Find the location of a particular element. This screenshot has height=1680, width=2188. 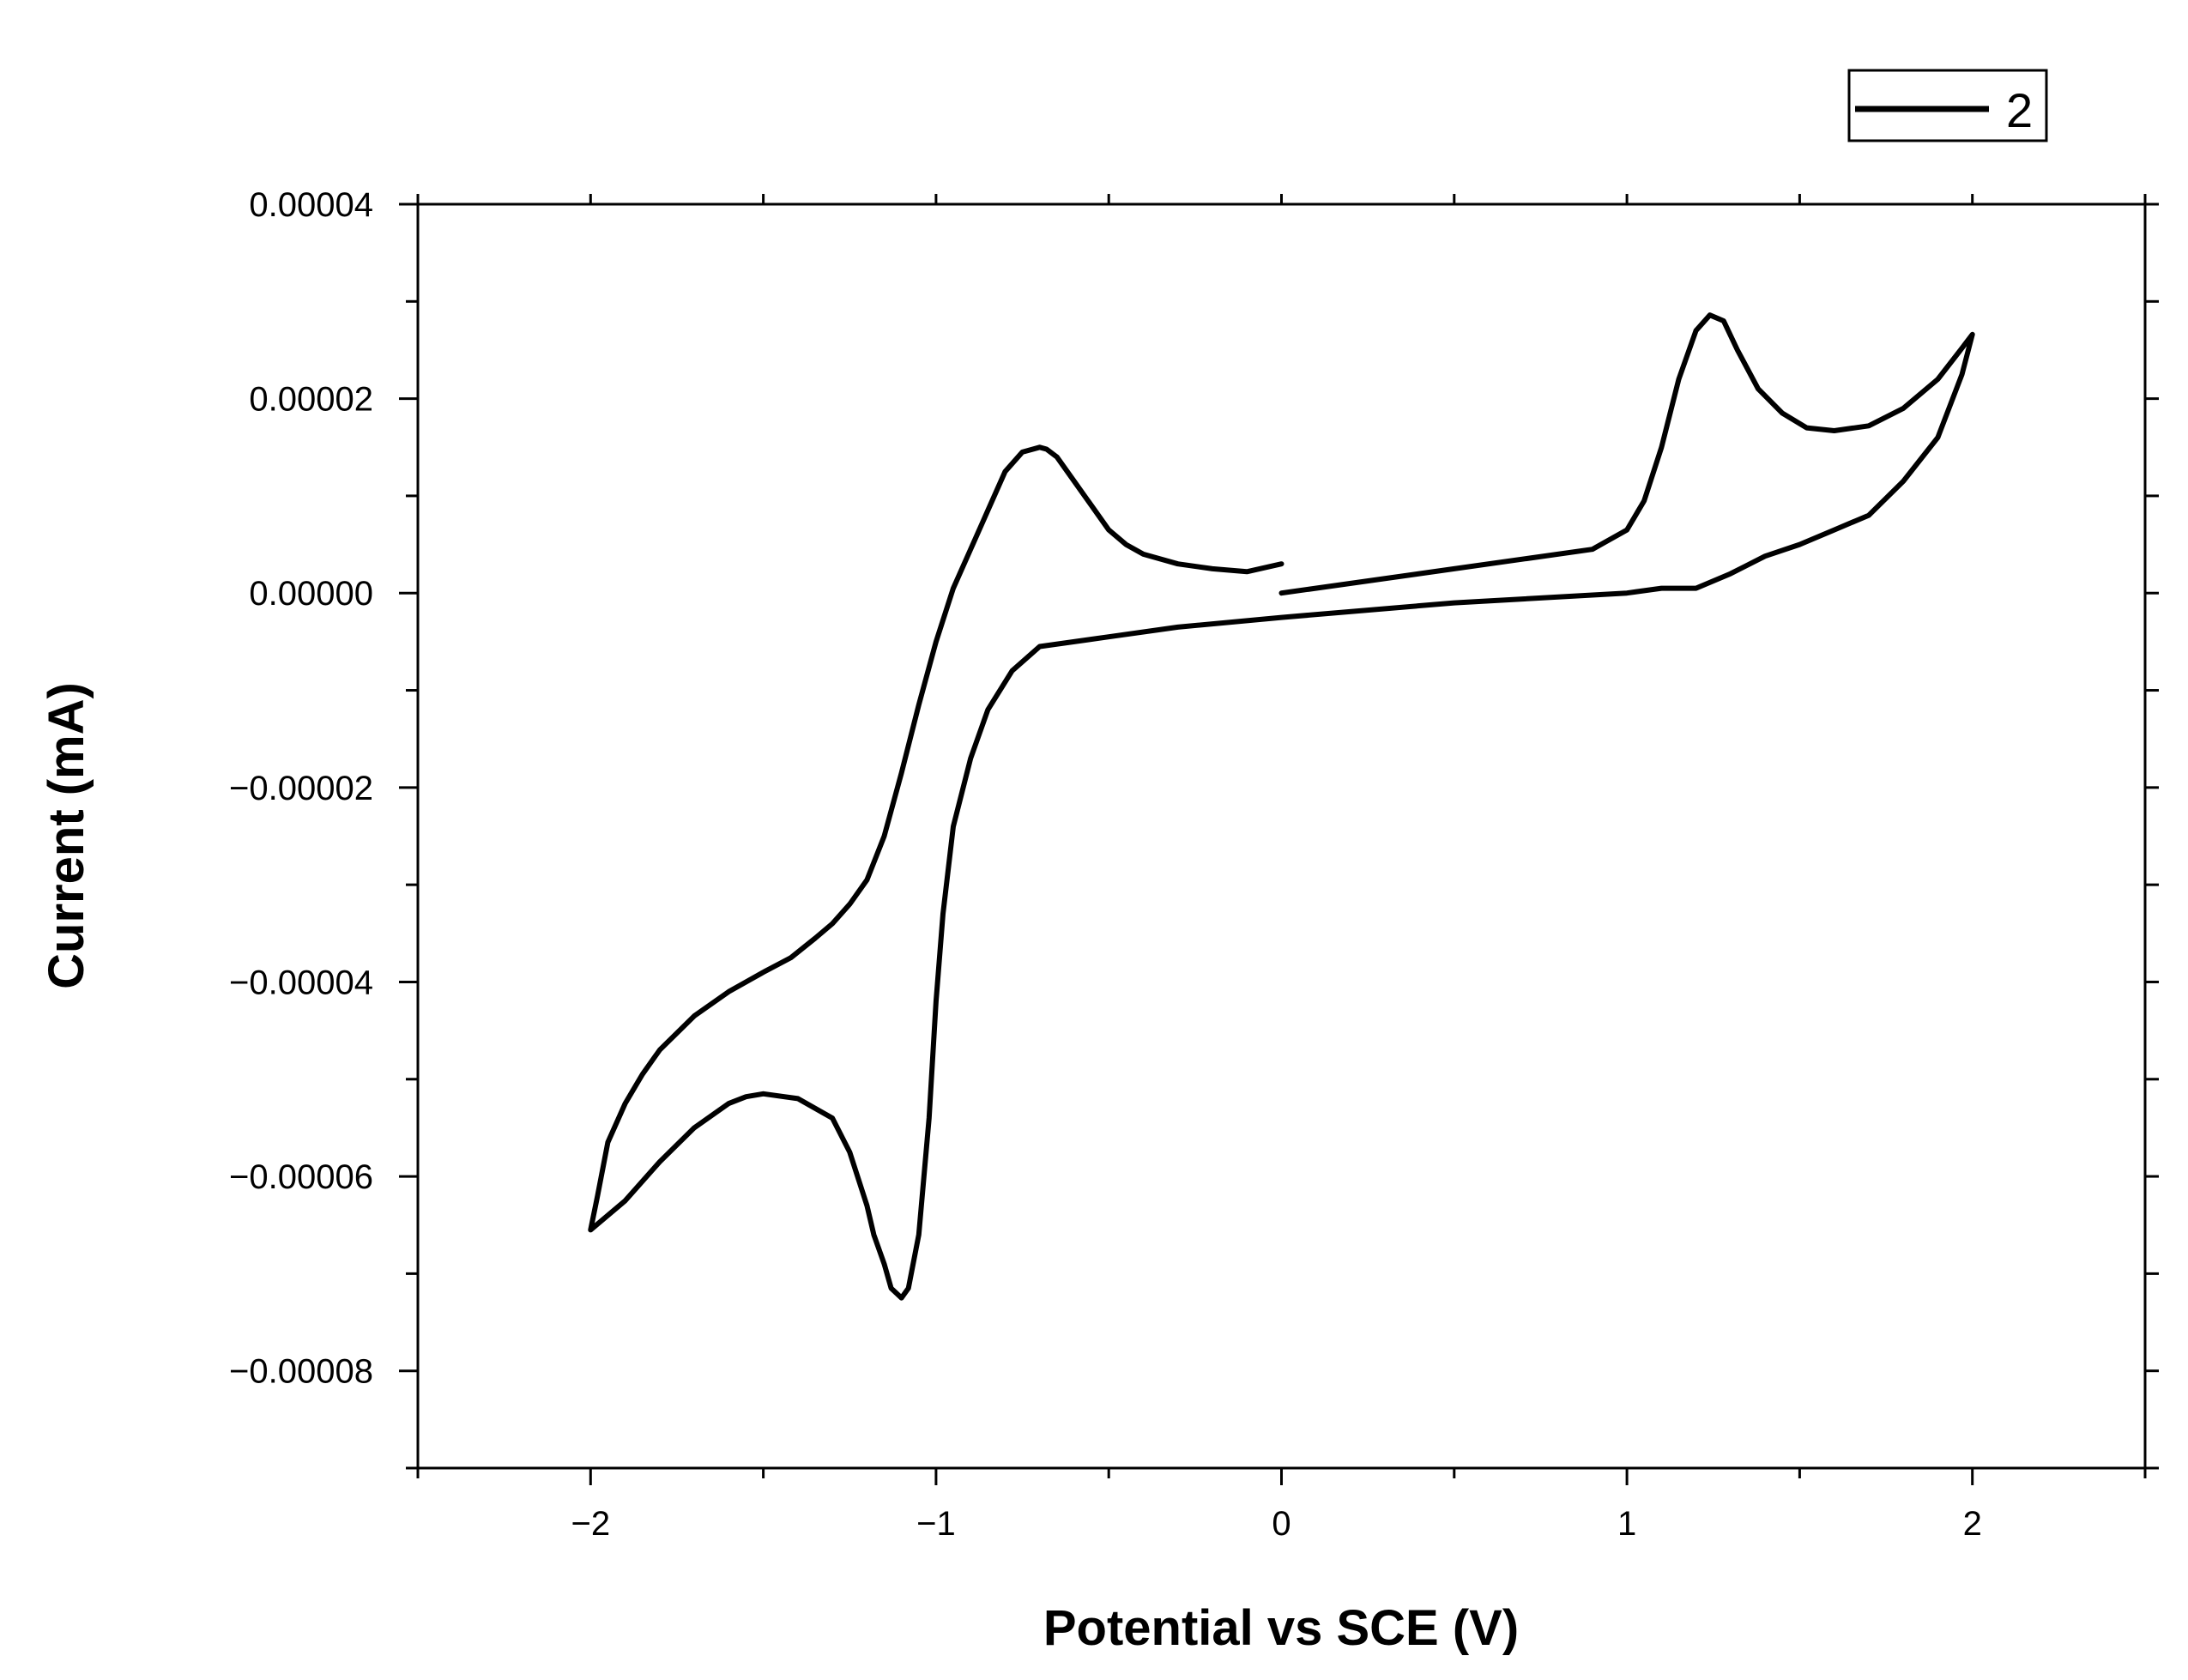

legend-label: 2 is located at coordinates (2020, 110).